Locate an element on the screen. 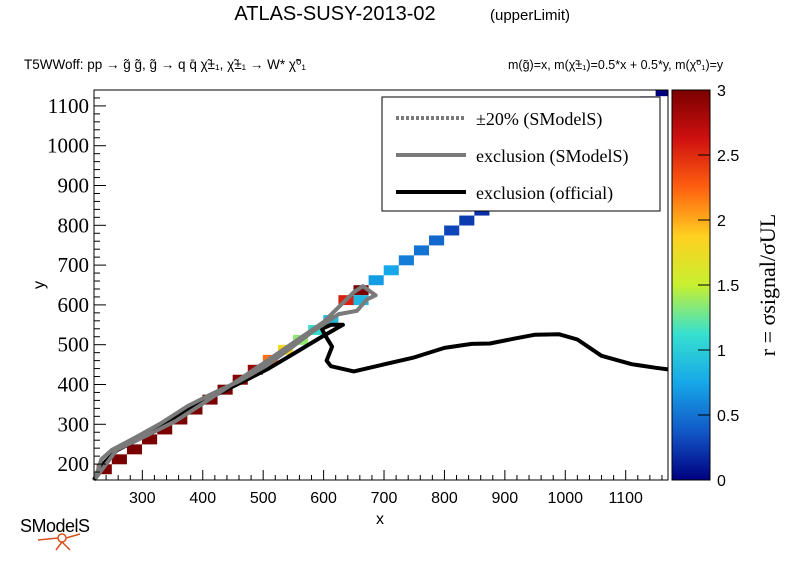 The width and height of the screenshot is (796, 572). y-axis: 200 300 400 500 600 700 800 900 1000 1100 is located at coordinates (76, 282).